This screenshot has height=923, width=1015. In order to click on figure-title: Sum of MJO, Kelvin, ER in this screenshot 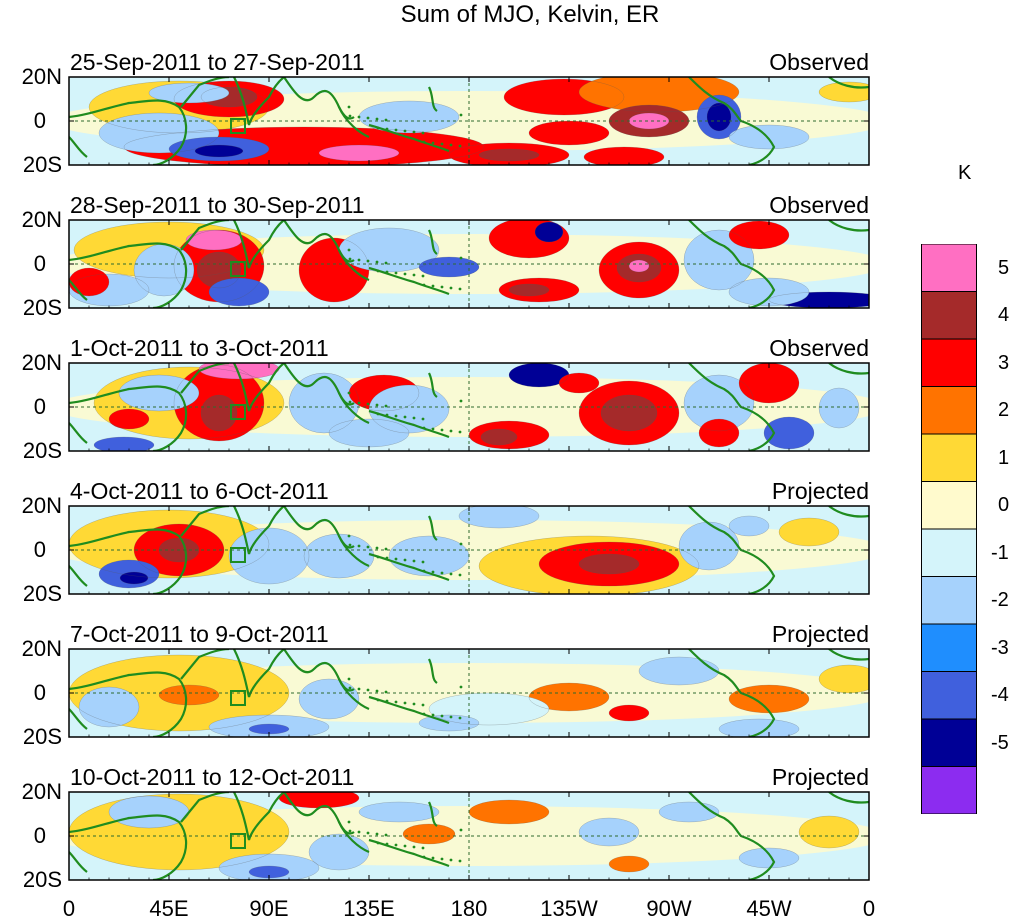, I will do `click(530, 14)`.